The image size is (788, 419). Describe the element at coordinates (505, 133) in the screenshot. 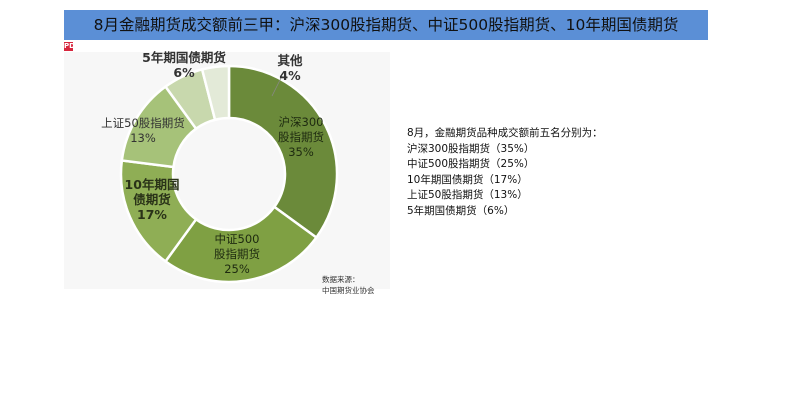

I see `summary-heading: 8月，金融期货品种成交额前五名分别为：` at that location.